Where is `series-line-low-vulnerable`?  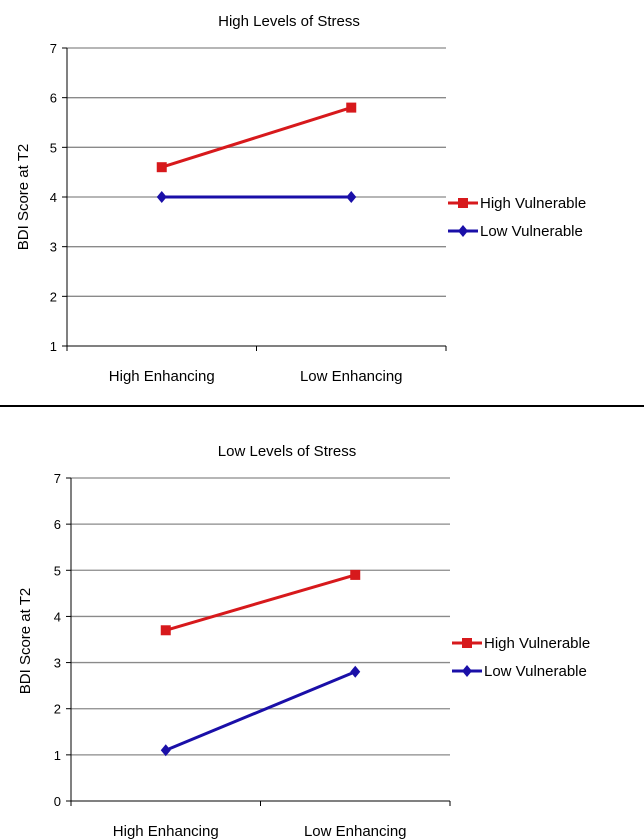
series-line-low-vulnerable is located at coordinates (260, 711).